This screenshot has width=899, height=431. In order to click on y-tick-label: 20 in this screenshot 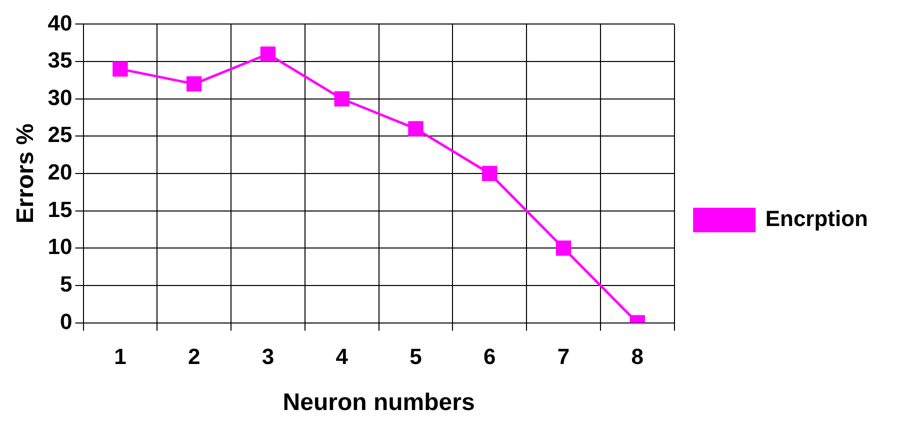, I will do `click(60, 172)`.